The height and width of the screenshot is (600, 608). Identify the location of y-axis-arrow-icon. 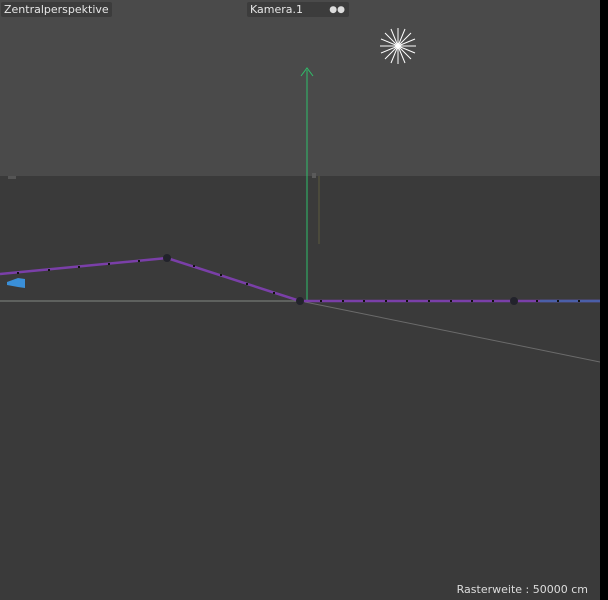
(307, 72).